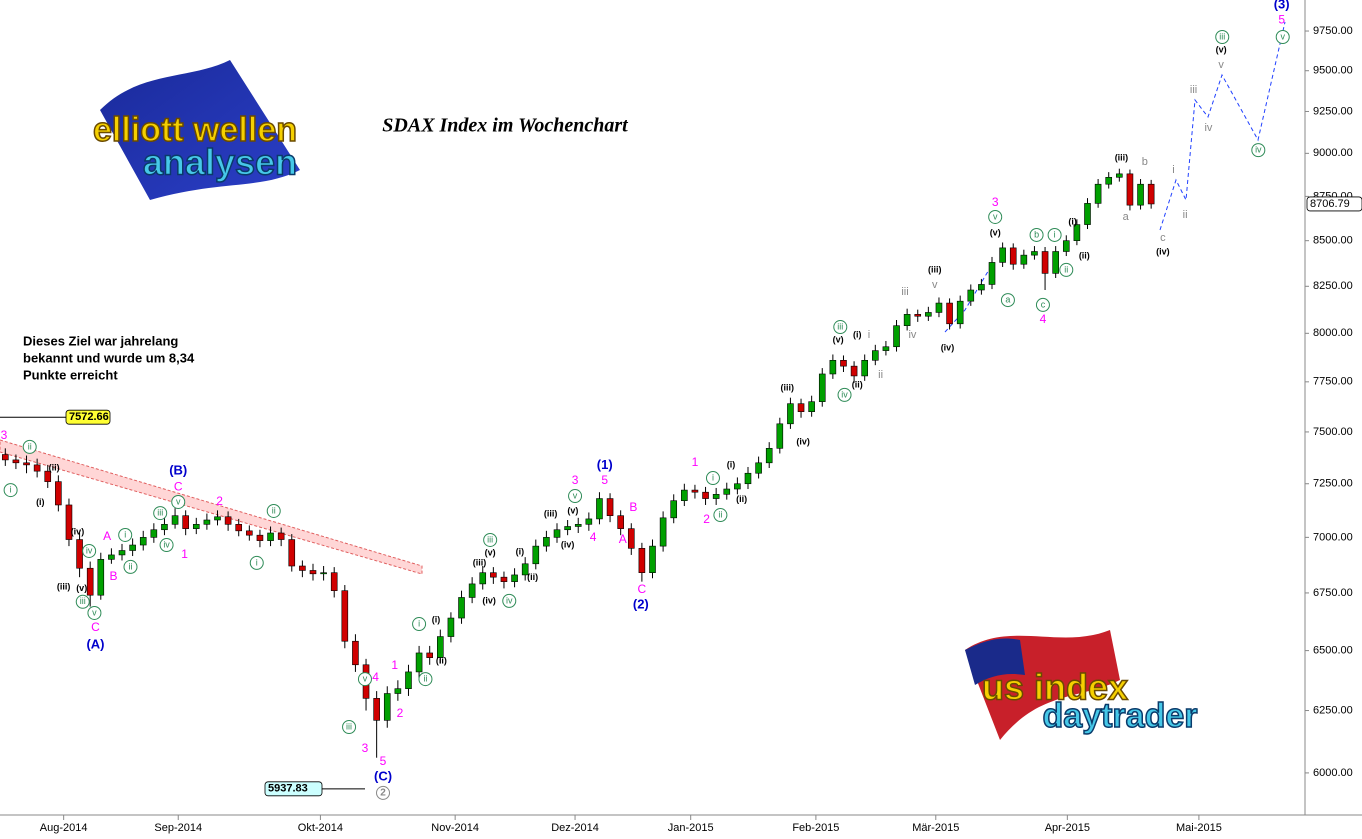 The width and height of the screenshot is (1362, 839). What do you see at coordinates (605, 464) in the screenshot?
I see `wave-label: (1)` at bounding box center [605, 464].